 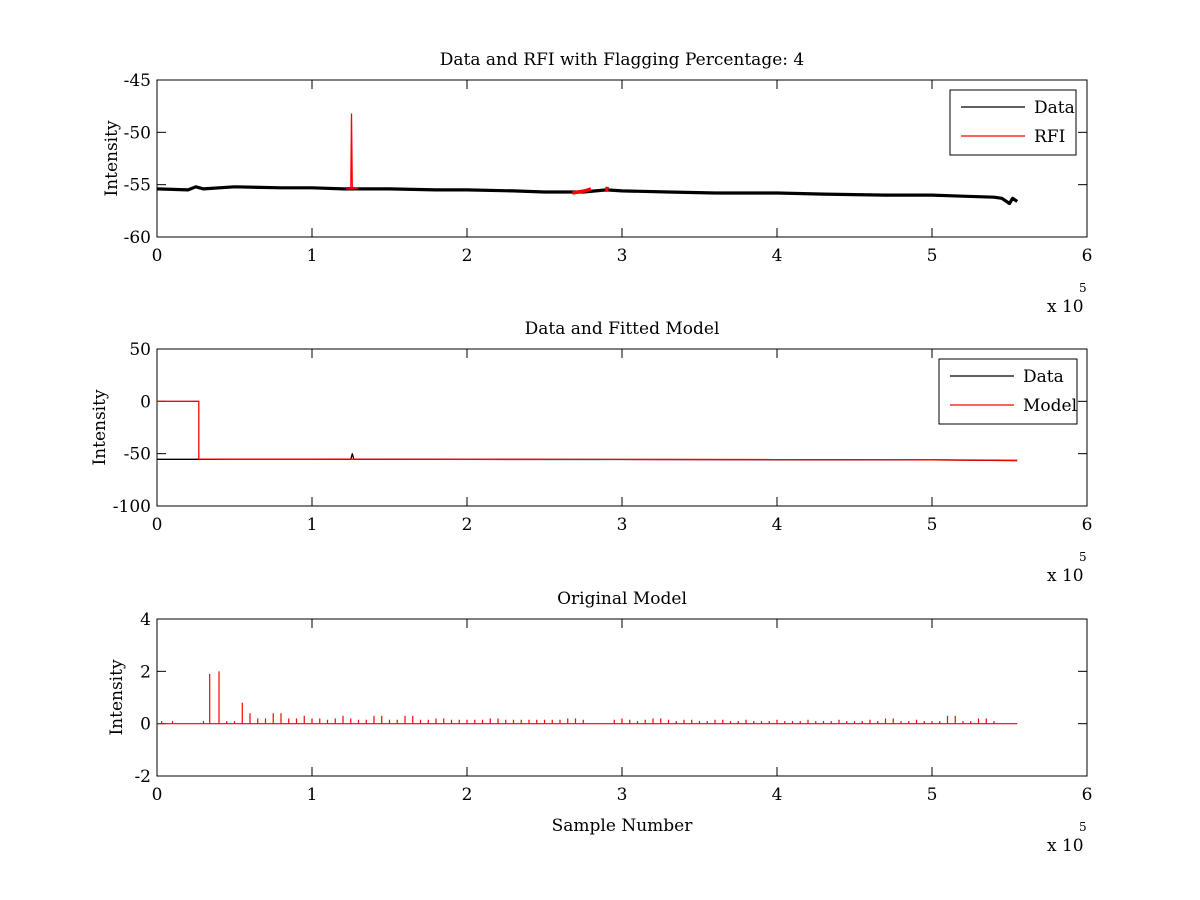 What do you see at coordinates (137, 186) in the screenshot?
I see `y-tick-label: -55` at bounding box center [137, 186].